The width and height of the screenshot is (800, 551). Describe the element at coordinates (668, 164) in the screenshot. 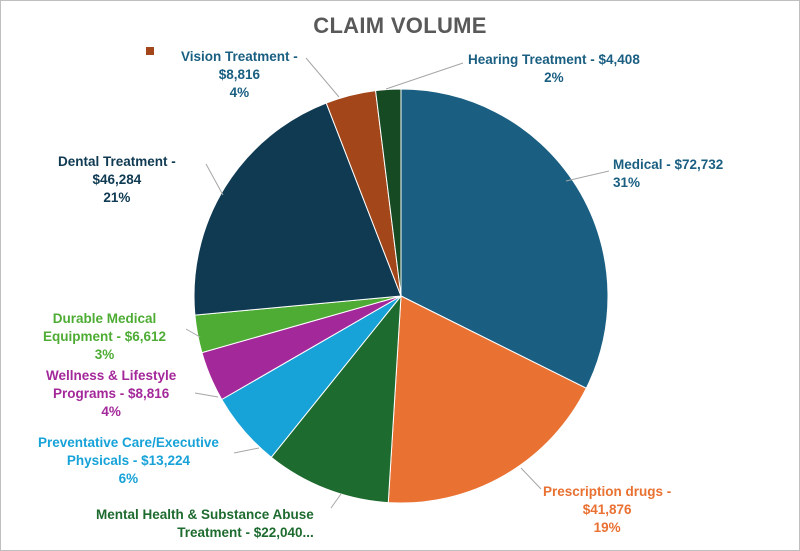

I see `data-label-line: Medical - $72,732` at that location.